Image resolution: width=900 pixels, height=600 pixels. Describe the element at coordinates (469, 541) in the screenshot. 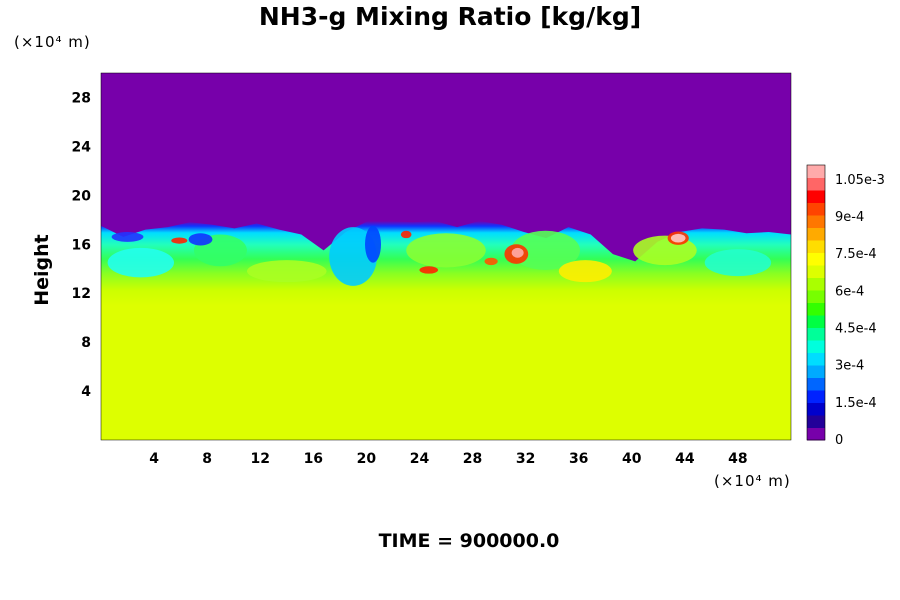

I see `time-label: TIME = 900000.0` at that location.